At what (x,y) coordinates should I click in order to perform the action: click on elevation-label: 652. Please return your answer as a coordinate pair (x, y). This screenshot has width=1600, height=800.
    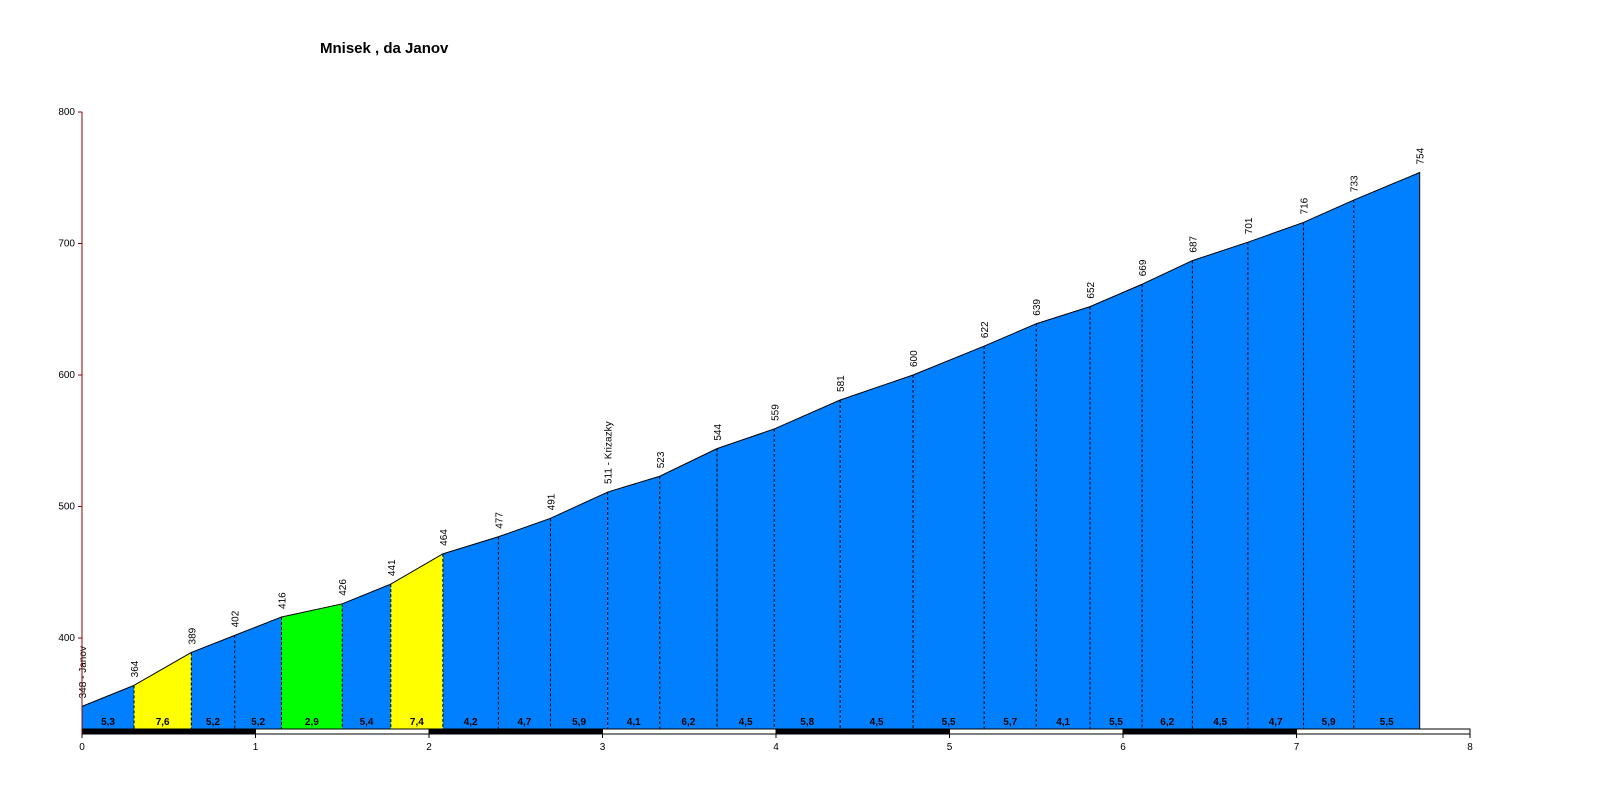
    Looking at the image, I should click on (1091, 289).